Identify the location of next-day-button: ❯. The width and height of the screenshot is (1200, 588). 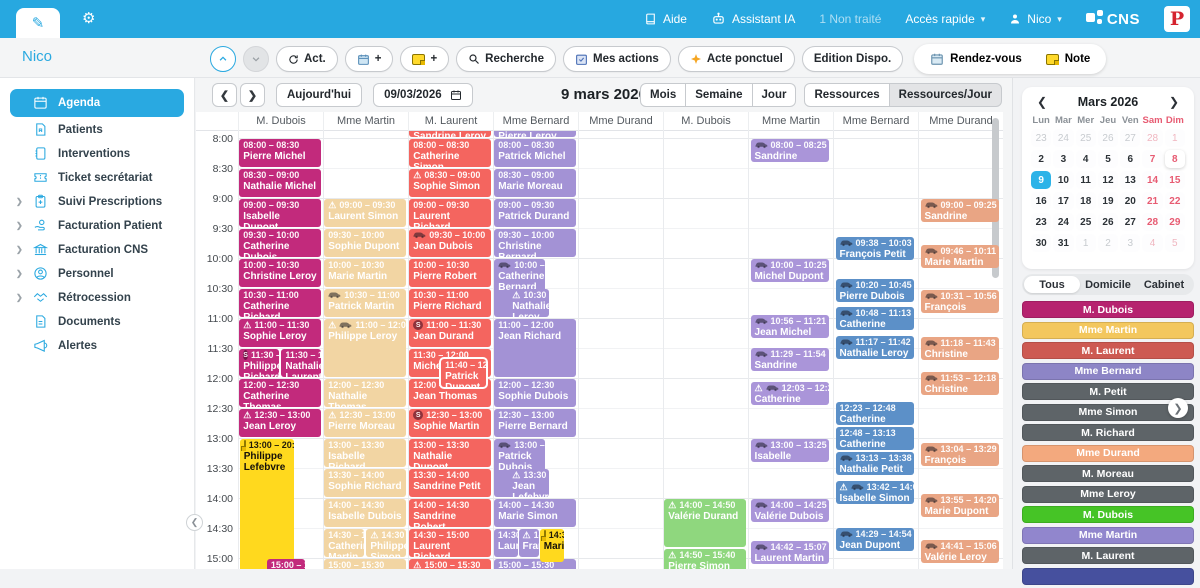
(252, 95).